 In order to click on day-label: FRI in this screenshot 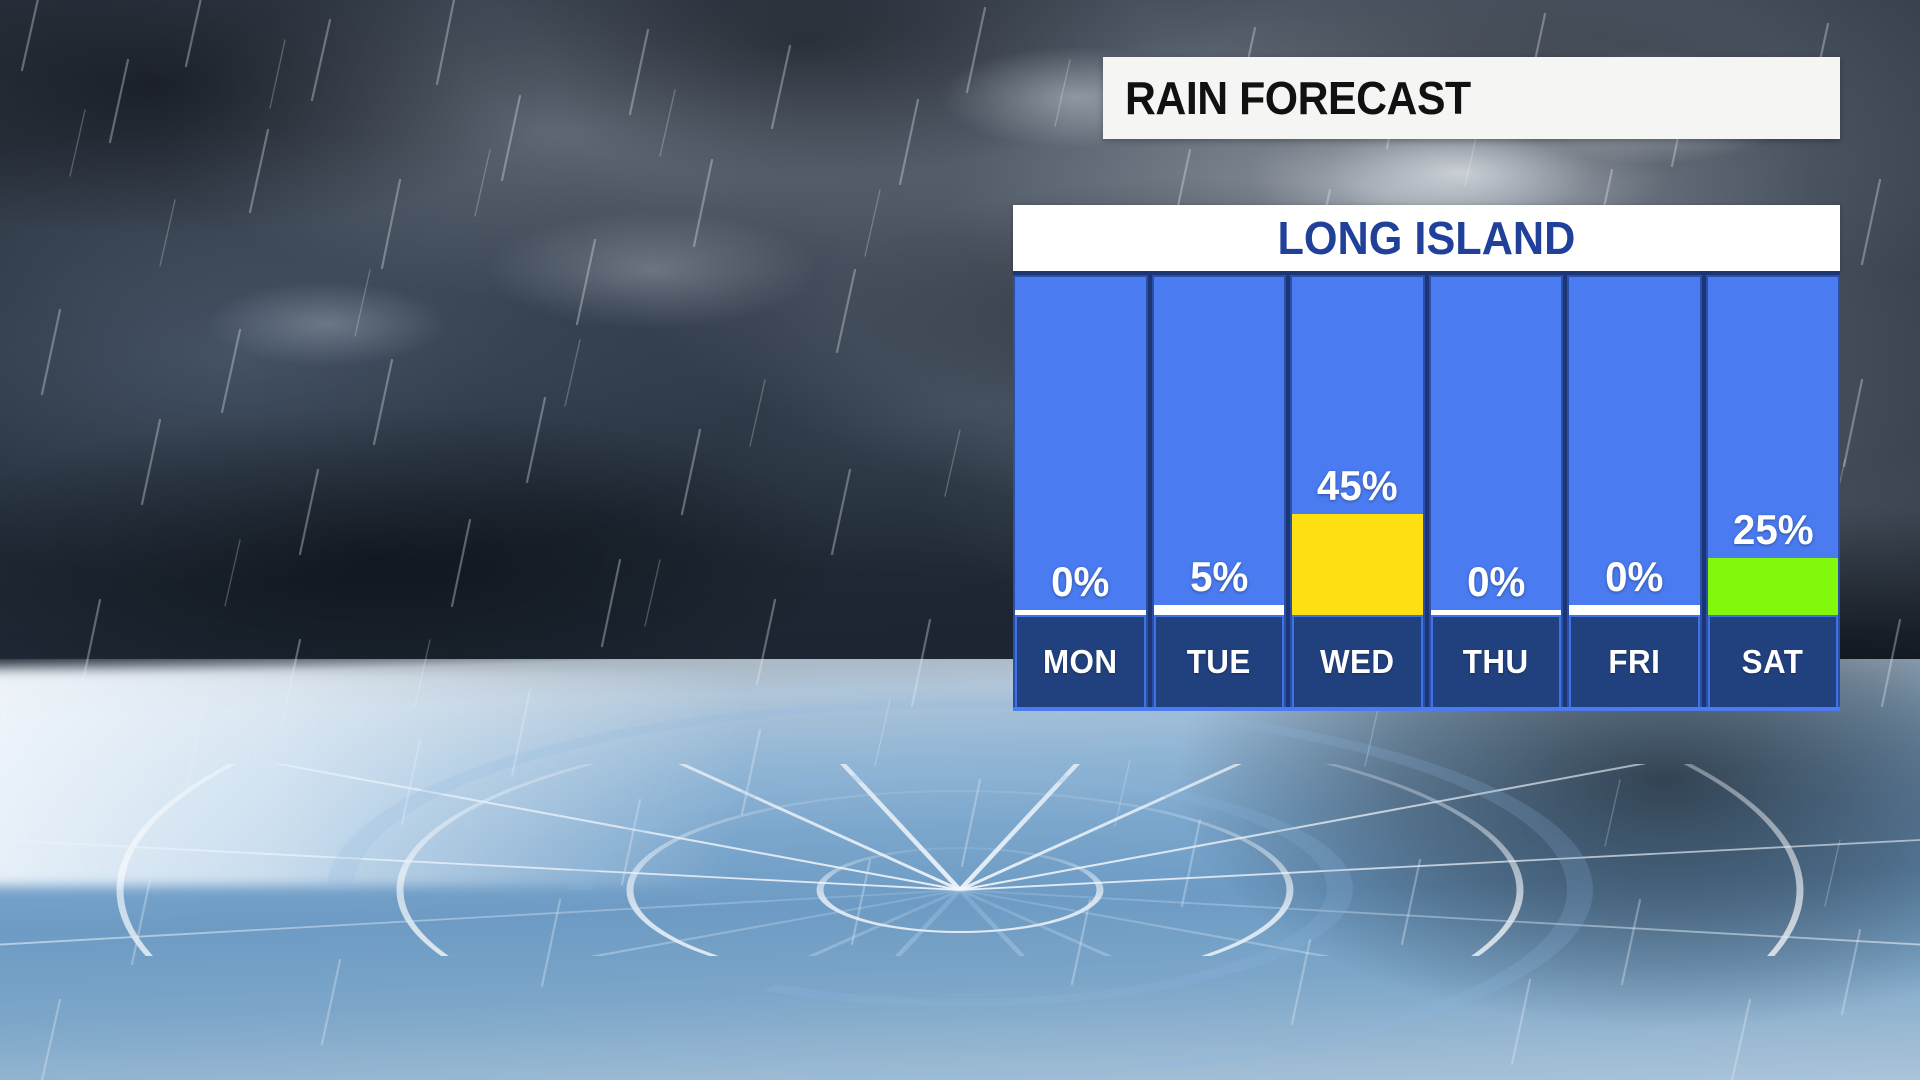, I will do `click(1634, 661)`.